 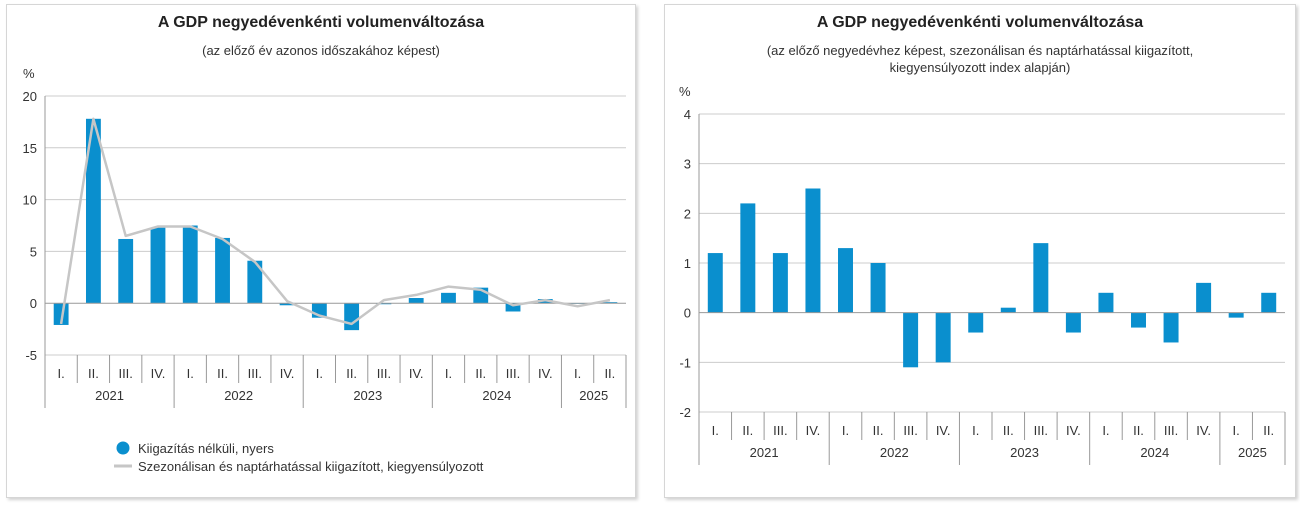 What do you see at coordinates (30, 200) in the screenshot?
I see `y-tick-label: 10` at bounding box center [30, 200].